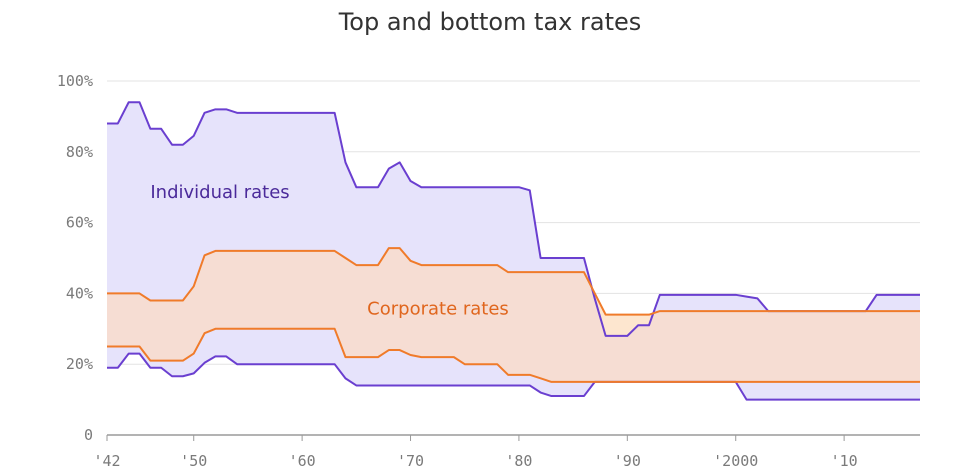 The width and height of the screenshot is (980, 475). I want to click on y-tick-label: 100%, so click(75, 81).